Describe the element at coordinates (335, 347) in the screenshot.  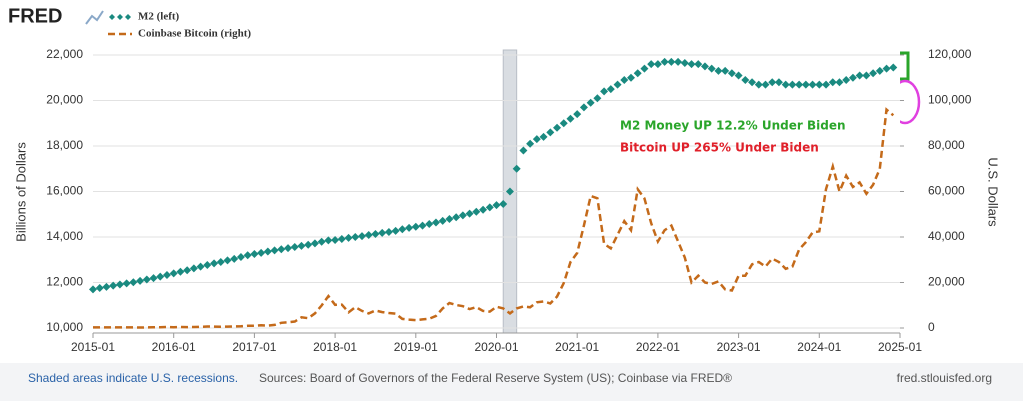
I see `x-tick-label: 2018-01` at that location.